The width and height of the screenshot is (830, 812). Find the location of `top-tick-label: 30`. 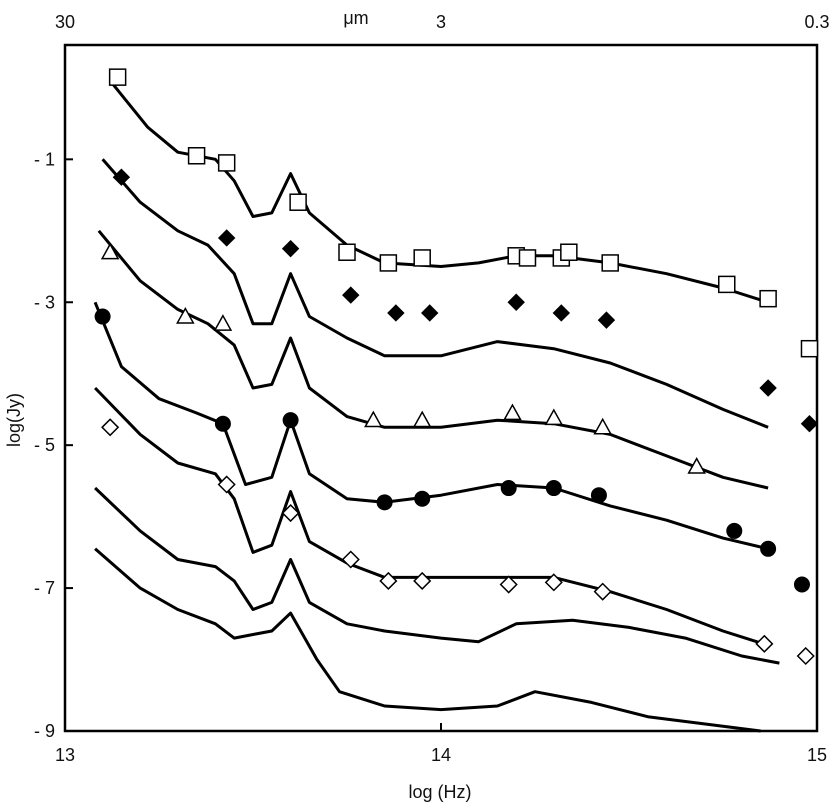

top-tick-label: 30 is located at coordinates (65, 22).